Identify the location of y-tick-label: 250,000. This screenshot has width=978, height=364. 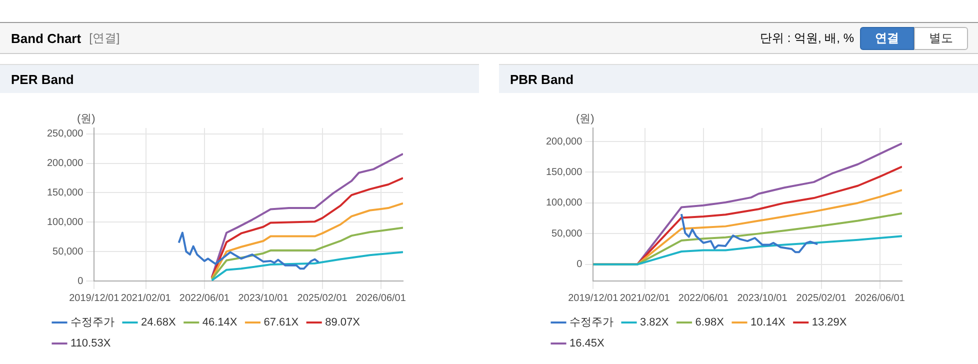
(65, 134).